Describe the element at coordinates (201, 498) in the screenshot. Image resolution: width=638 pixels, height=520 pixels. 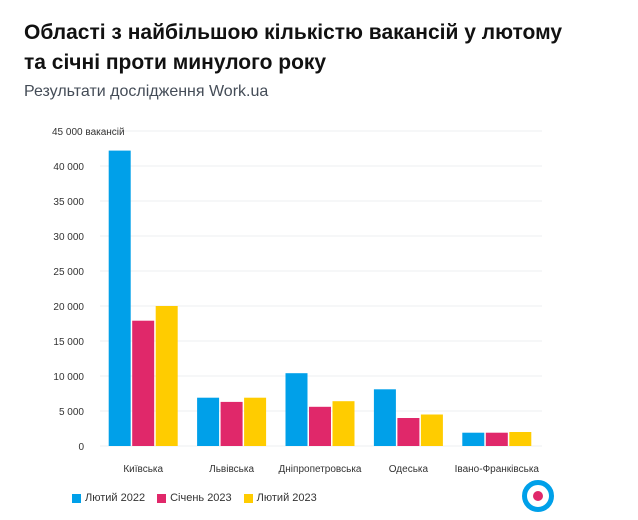
I see `legend-label: Січень 2023` at that location.